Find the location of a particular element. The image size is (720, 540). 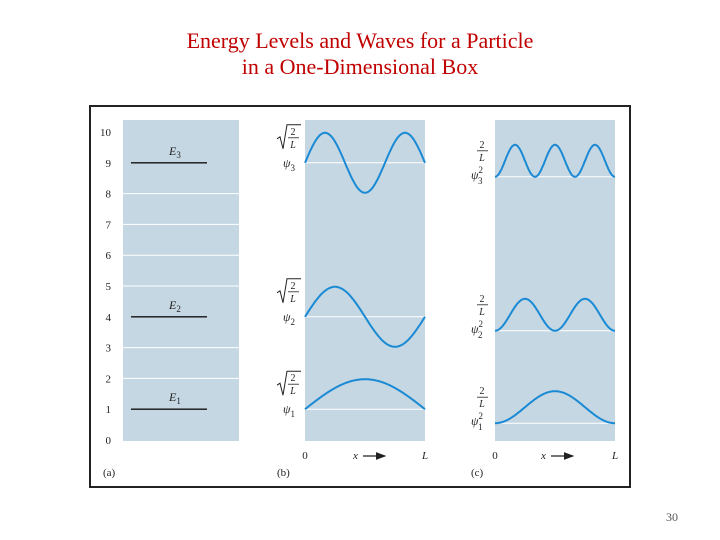

y-tick-label: 8 is located at coordinates (109, 195).